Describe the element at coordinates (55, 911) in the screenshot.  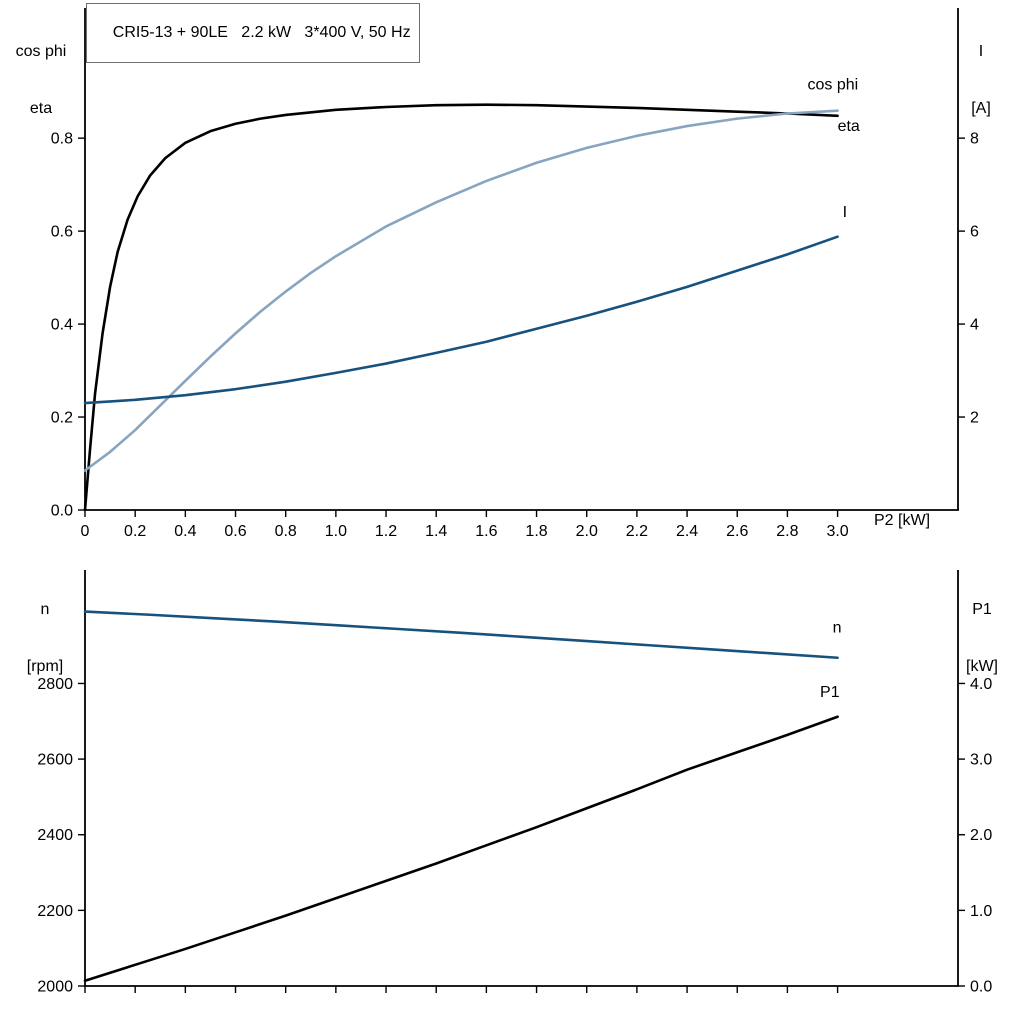
I see `svg-text: 2200` at that location.